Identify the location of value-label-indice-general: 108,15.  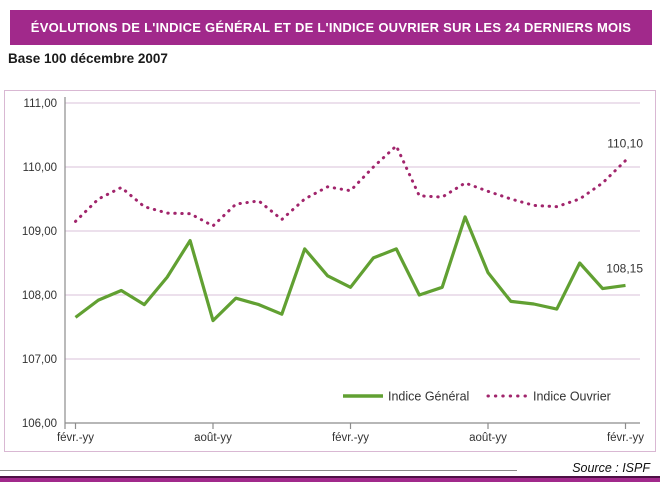
(624, 268).